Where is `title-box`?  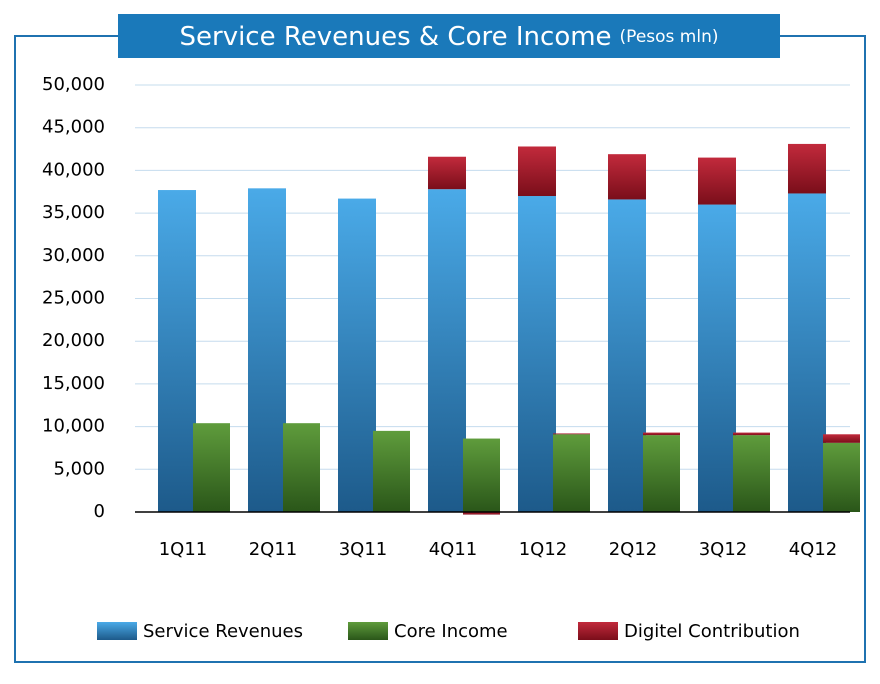 title-box is located at coordinates (449, 36).